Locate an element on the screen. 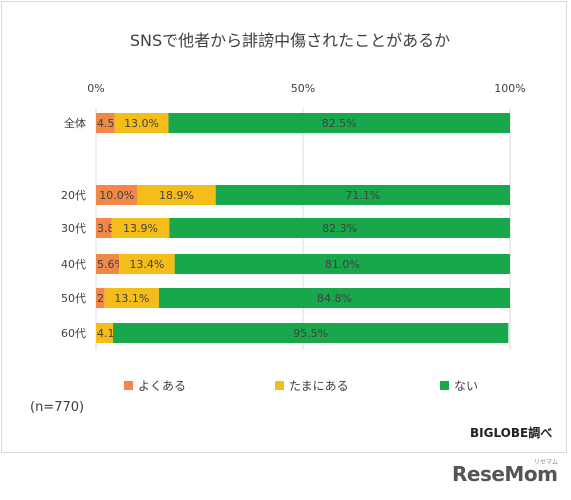 The height and width of the screenshot is (500, 571). sample-size-note: (n=770) is located at coordinates (57, 407).